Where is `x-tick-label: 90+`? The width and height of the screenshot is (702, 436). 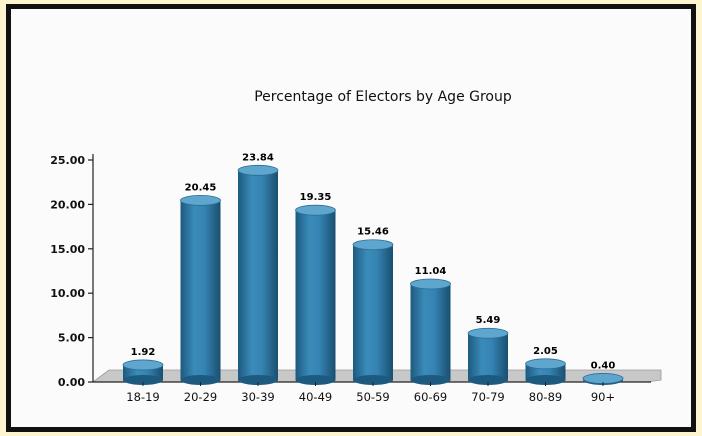
x-tick-label: 90+ is located at coordinates (603, 397).